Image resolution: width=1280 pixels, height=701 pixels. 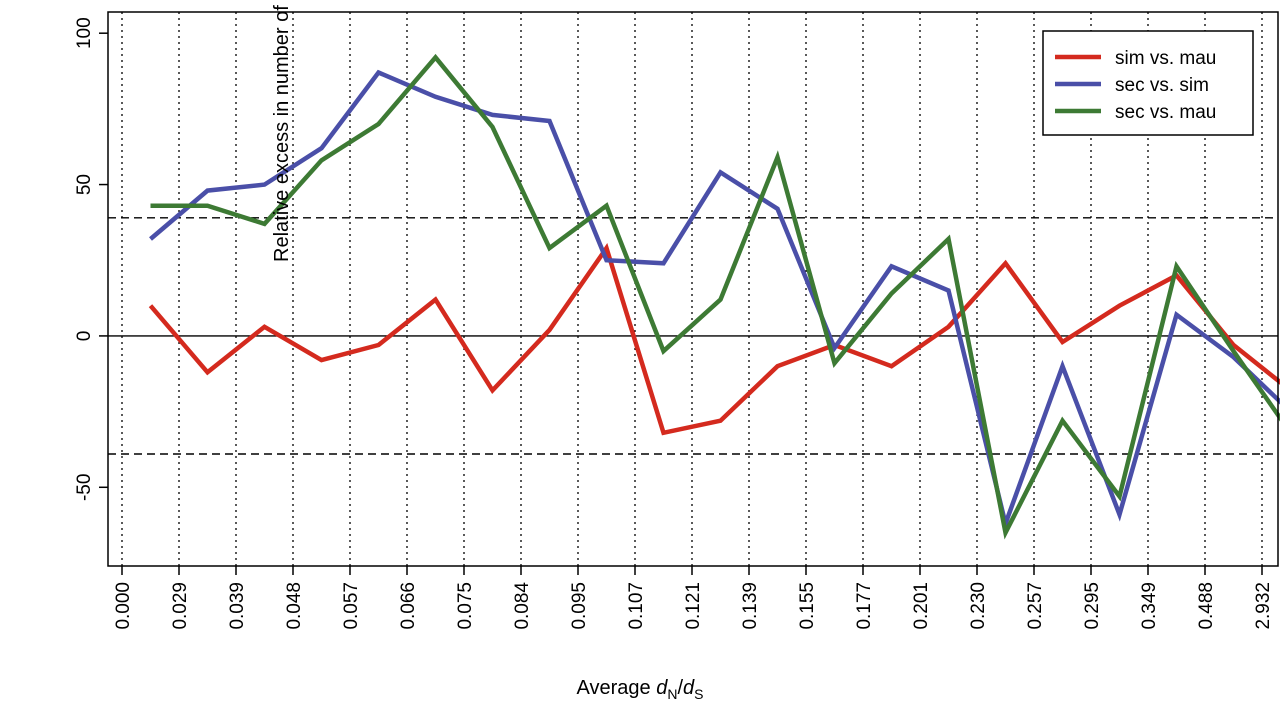 What do you see at coordinates (1165, 58) in the screenshot?
I see `legend-label: sim vs. mau` at bounding box center [1165, 58].